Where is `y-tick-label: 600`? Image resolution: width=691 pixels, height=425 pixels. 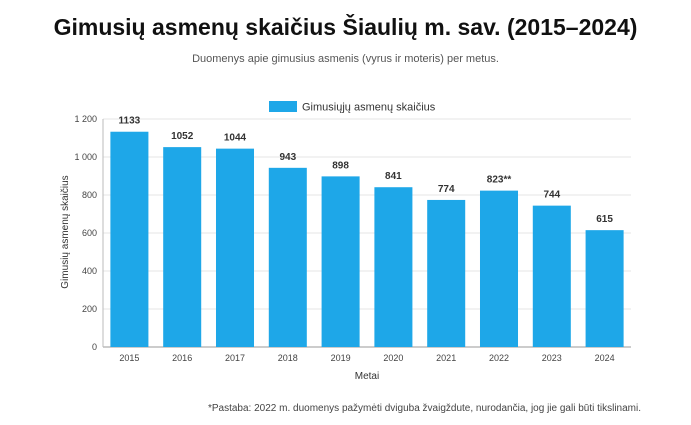 y-tick-label: 600 is located at coordinates (89, 233).